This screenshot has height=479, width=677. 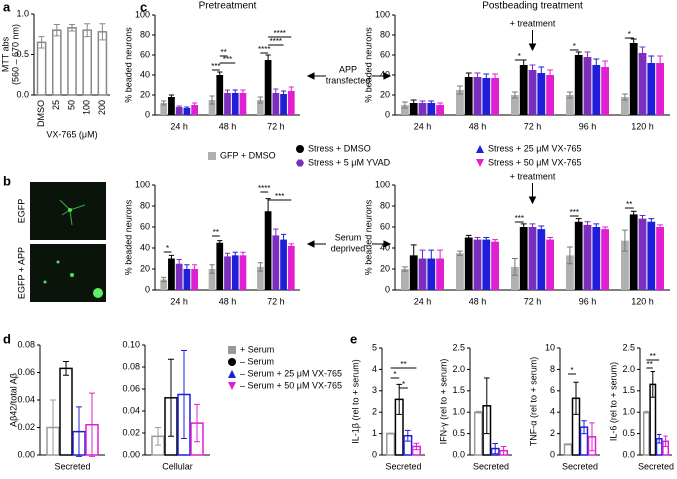 What do you see at coordinates (7, 180) in the screenshot?
I see `panel-label: b` at bounding box center [7, 180].